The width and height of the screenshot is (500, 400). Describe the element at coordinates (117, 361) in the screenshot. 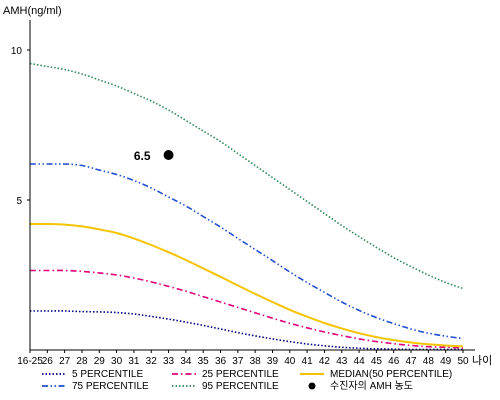

I see `x-tick-label: 30` at that location.